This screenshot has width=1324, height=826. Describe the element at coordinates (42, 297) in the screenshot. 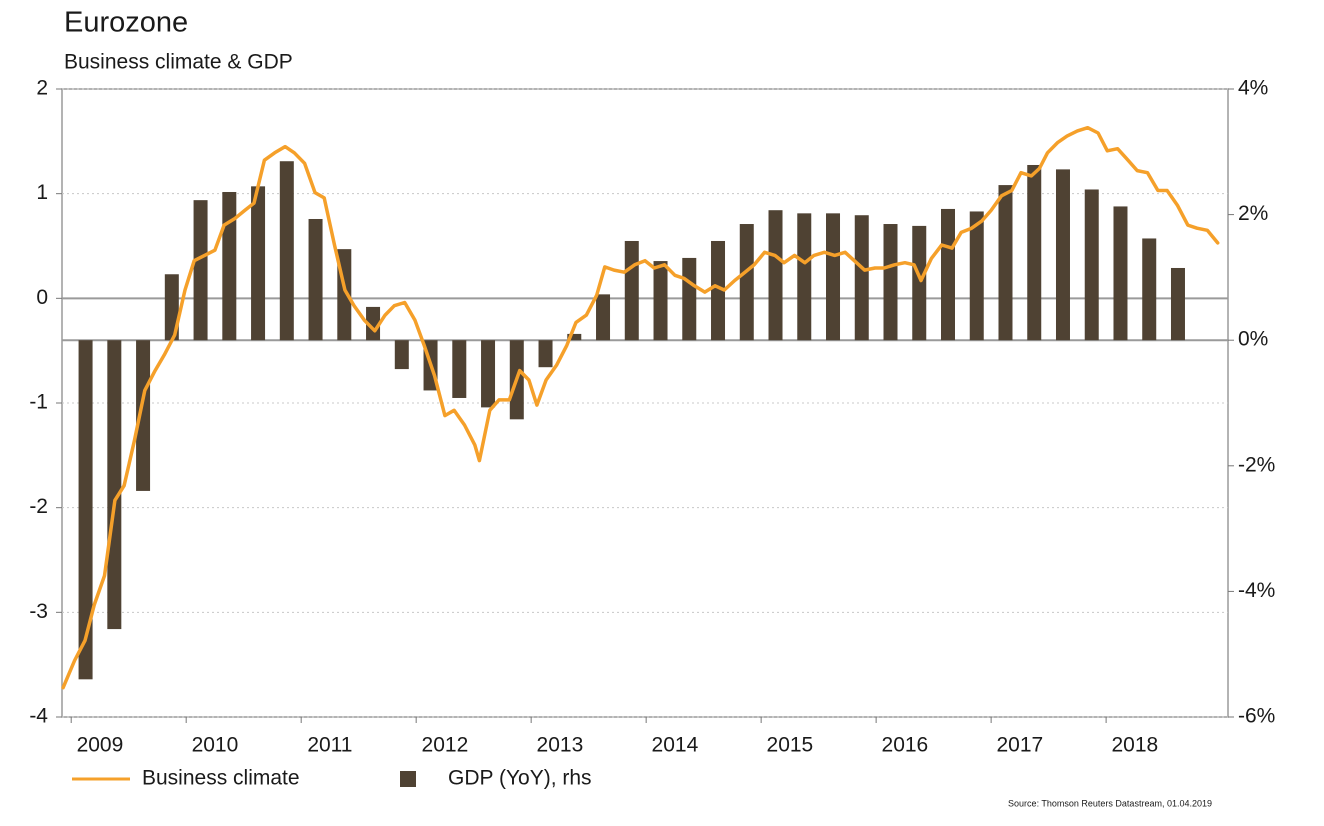

I see `y-tick-label: 0` at that location.